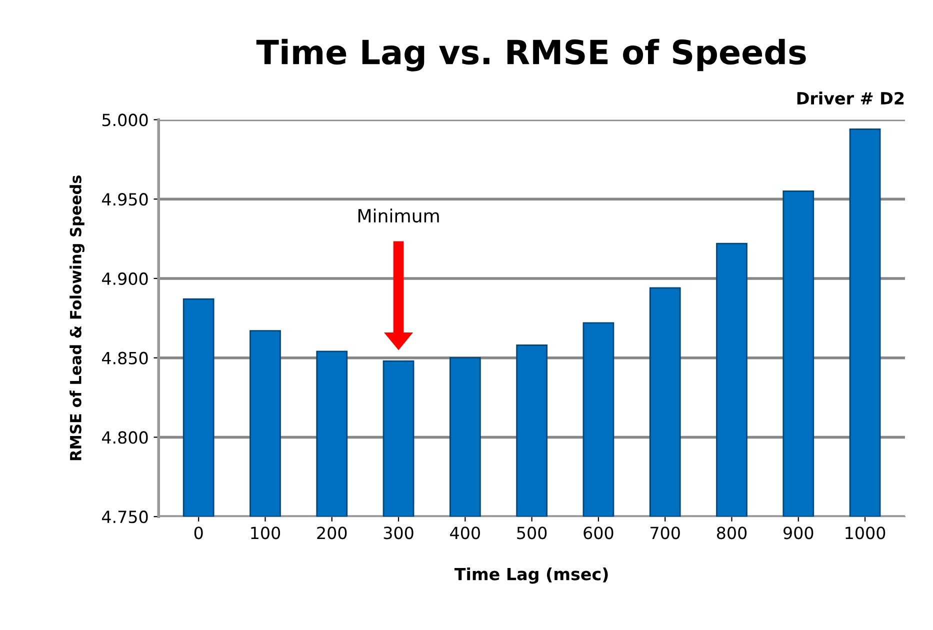 This screenshot has height=630, width=933. What do you see at coordinates (665, 533) in the screenshot?
I see `x-tick-label: 700` at bounding box center [665, 533].